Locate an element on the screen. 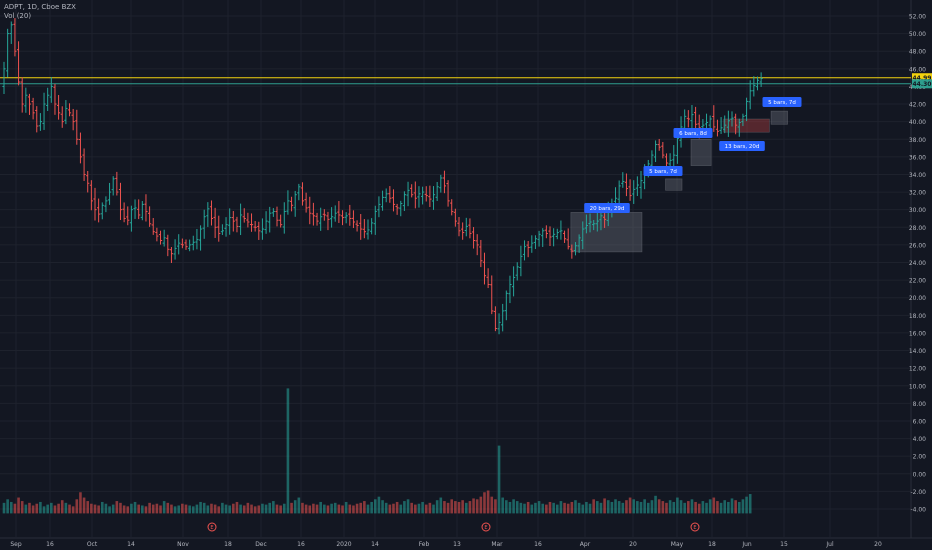  range-box-label: 13 bars, 20d is located at coordinates (742, 147).